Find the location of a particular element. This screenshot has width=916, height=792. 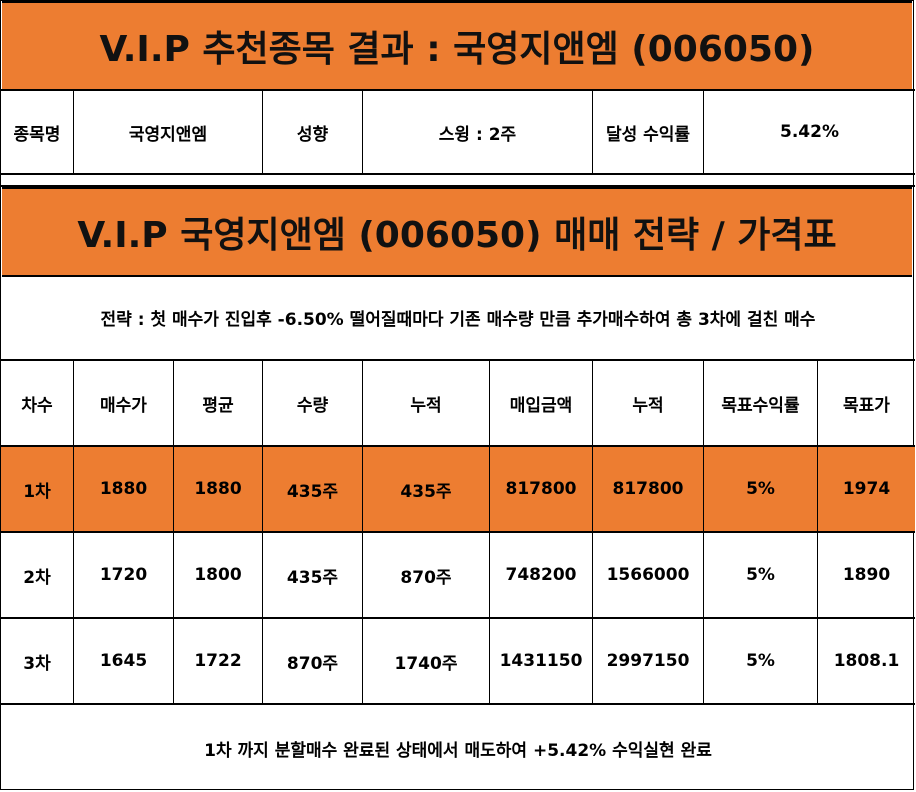

trade-type-value: 스윙 : 2주 is located at coordinates (478, 132).